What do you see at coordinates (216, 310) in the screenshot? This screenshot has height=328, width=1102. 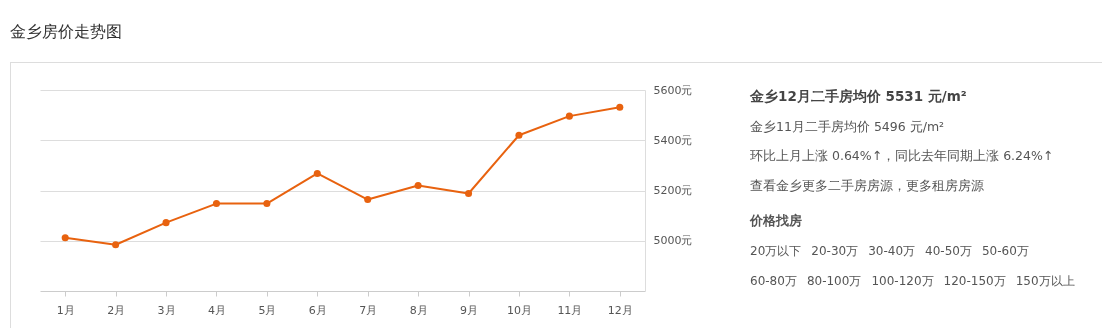 I see `x-tick-label: 4月` at bounding box center [216, 310].